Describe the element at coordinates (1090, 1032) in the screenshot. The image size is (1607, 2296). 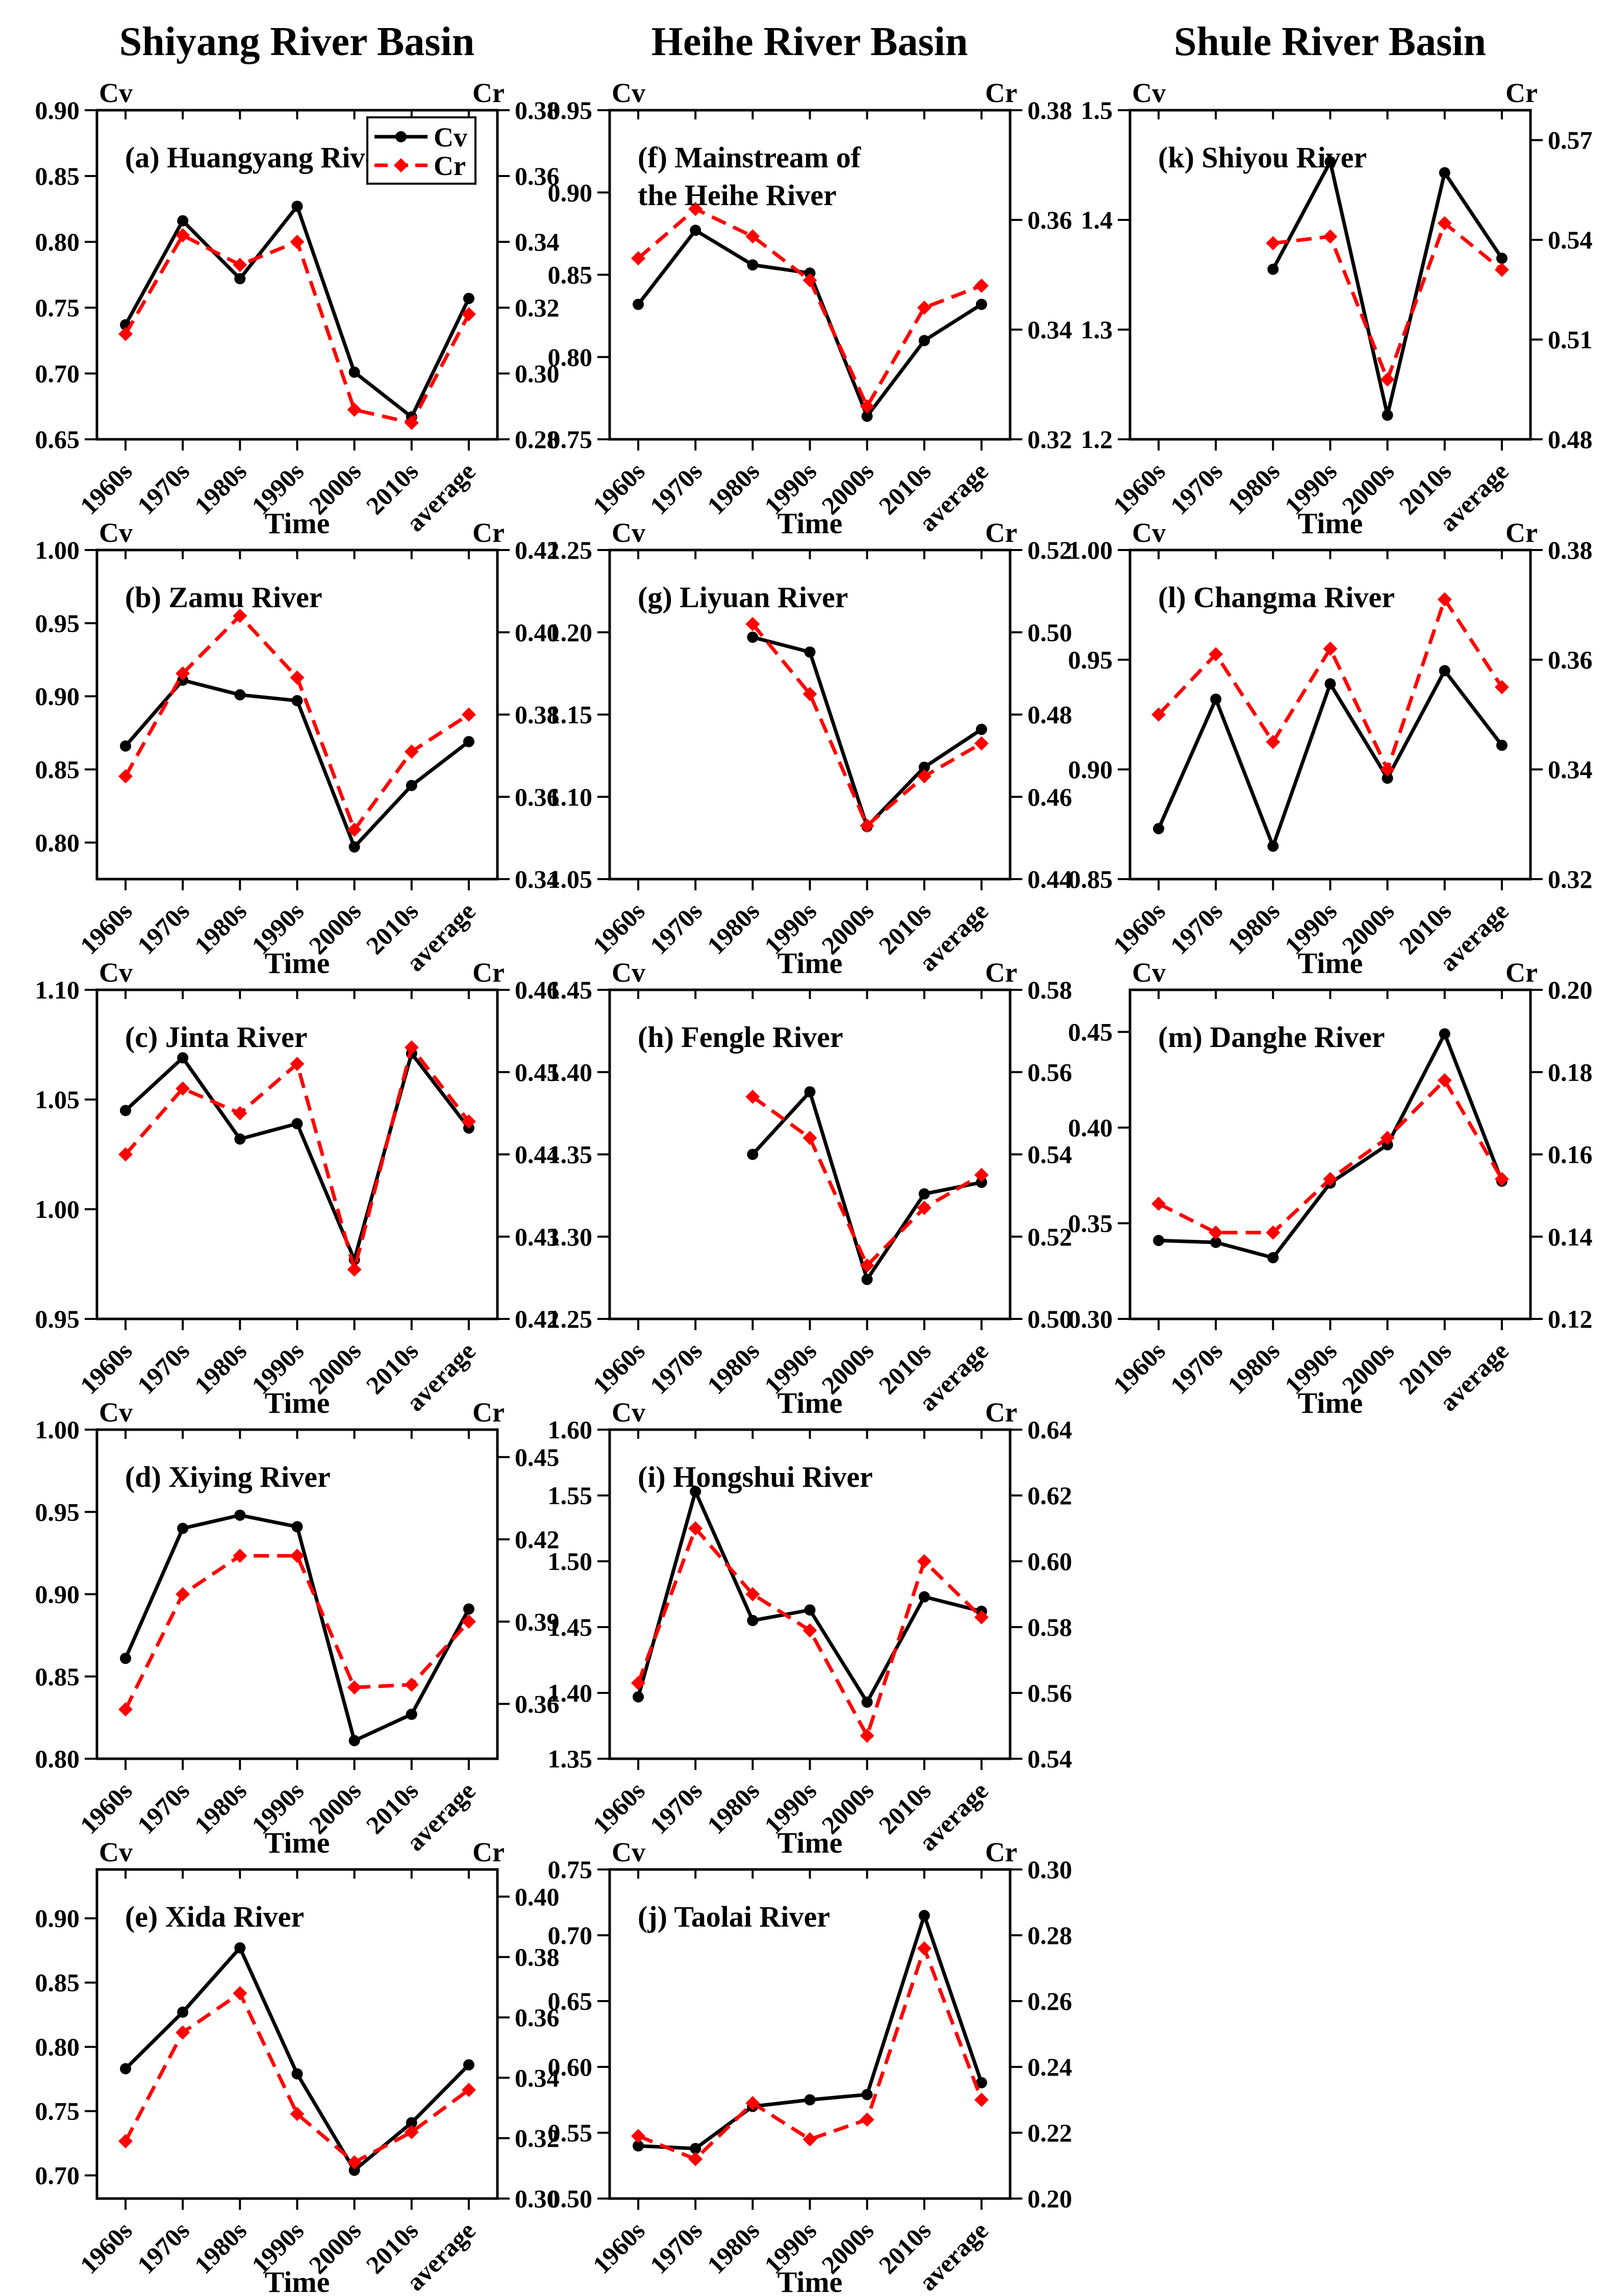
I see `left-tick-label: 0.45` at that location.